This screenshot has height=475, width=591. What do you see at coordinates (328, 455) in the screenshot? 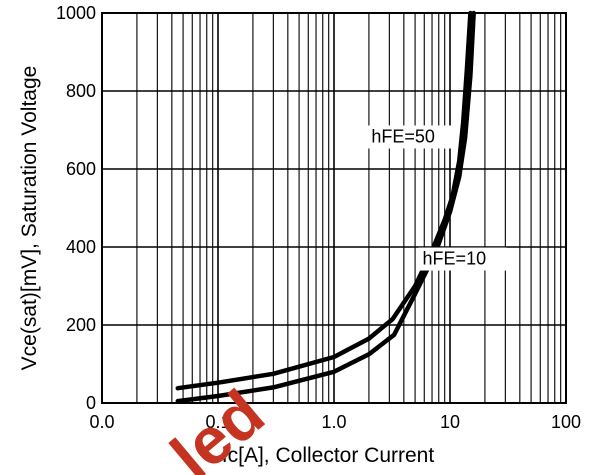
I see `x-axis-label: Ic[A], Collector Current` at bounding box center [328, 455].